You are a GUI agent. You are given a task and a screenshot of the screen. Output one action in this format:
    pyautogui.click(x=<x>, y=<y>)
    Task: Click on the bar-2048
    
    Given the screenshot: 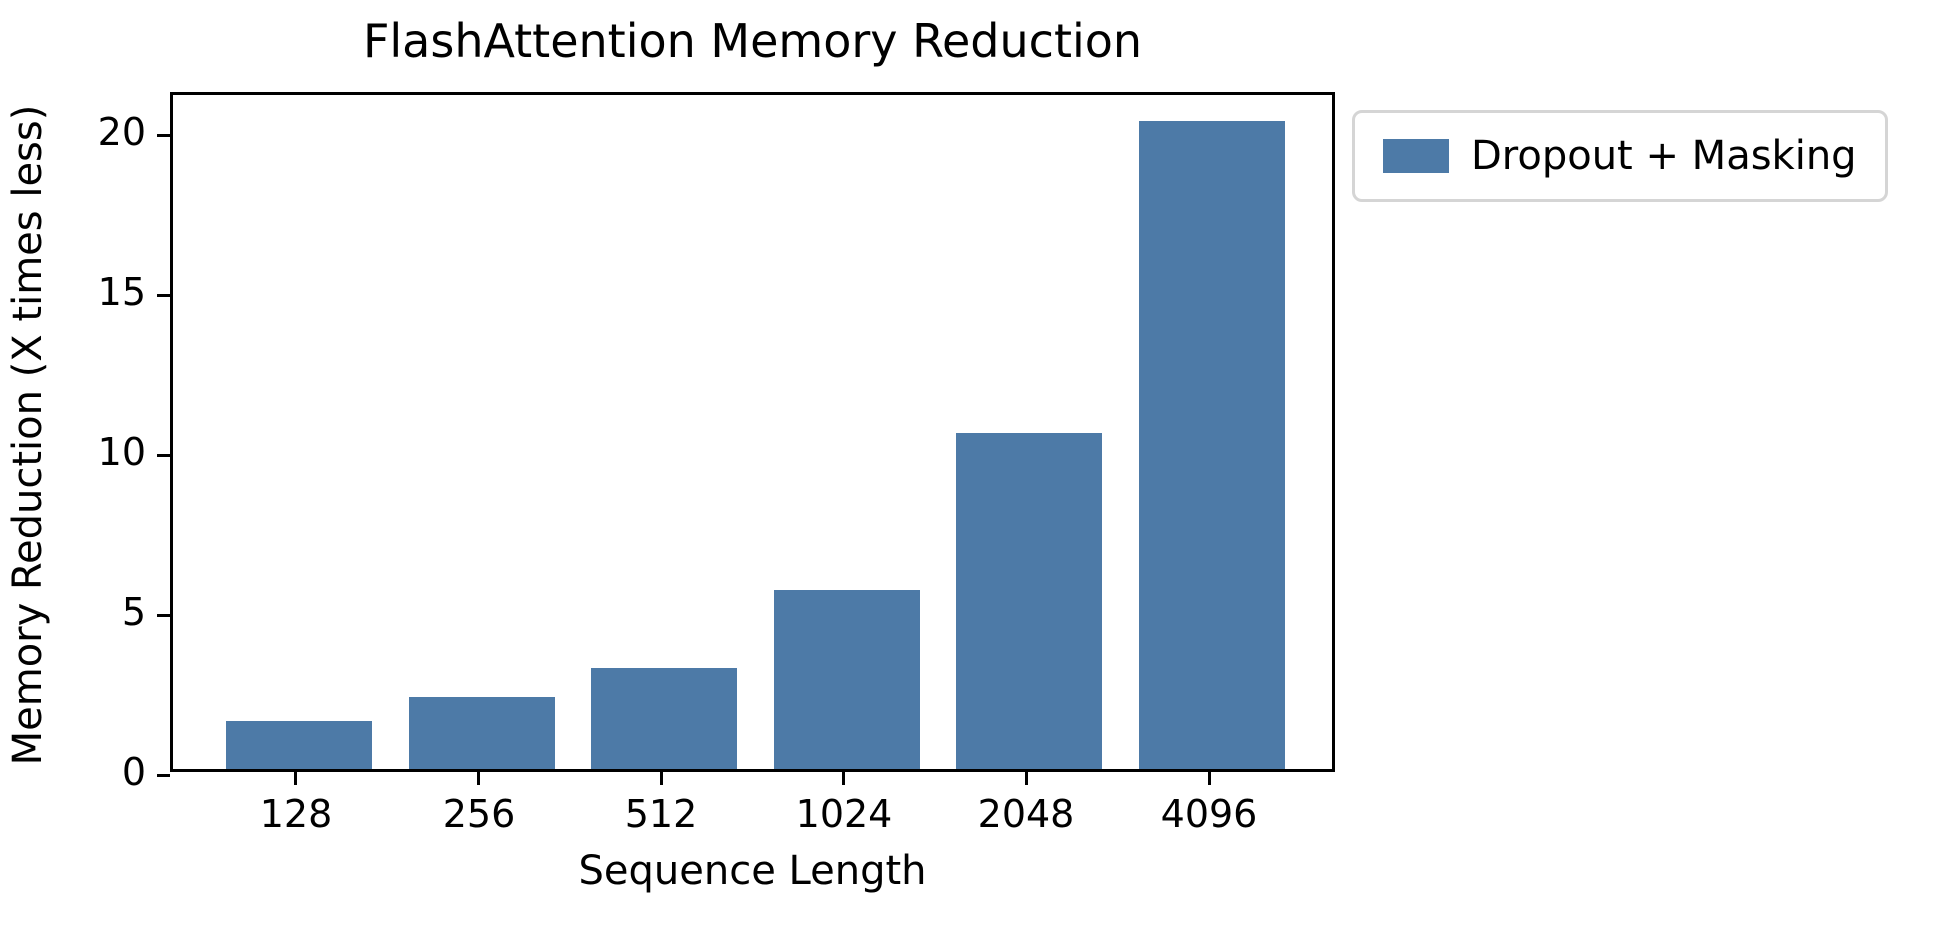 What is the action you would take?
    pyautogui.click(x=1029, y=601)
    